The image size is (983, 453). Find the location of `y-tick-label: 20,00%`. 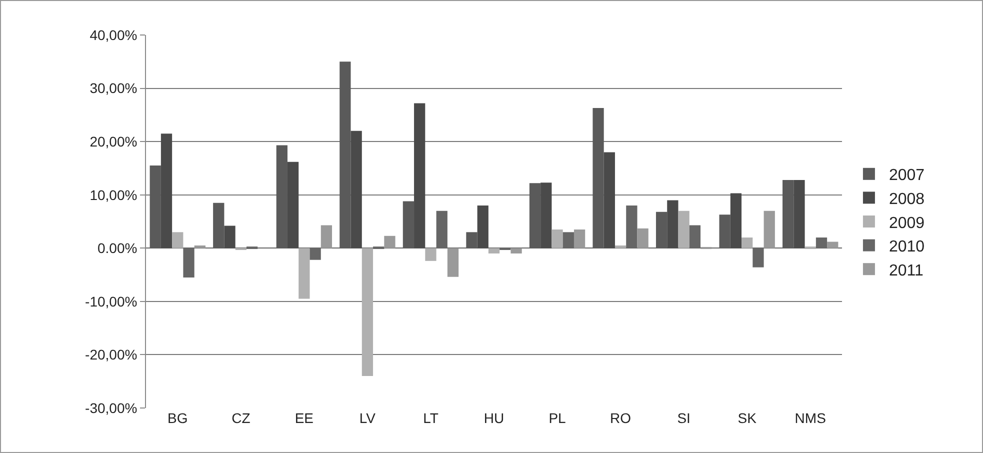

y-tick-label: 20,00% is located at coordinates (114, 141).